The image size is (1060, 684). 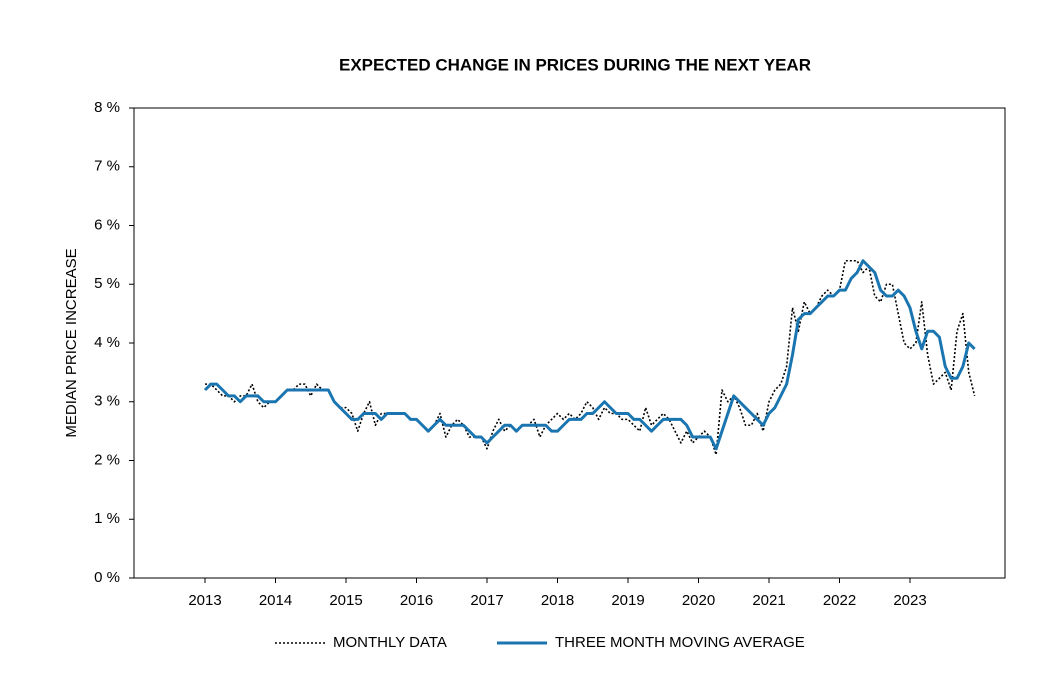 What do you see at coordinates (107, 401) in the screenshot?
I see `y-tick-label: 3 %` at bounding box center [107, 401].